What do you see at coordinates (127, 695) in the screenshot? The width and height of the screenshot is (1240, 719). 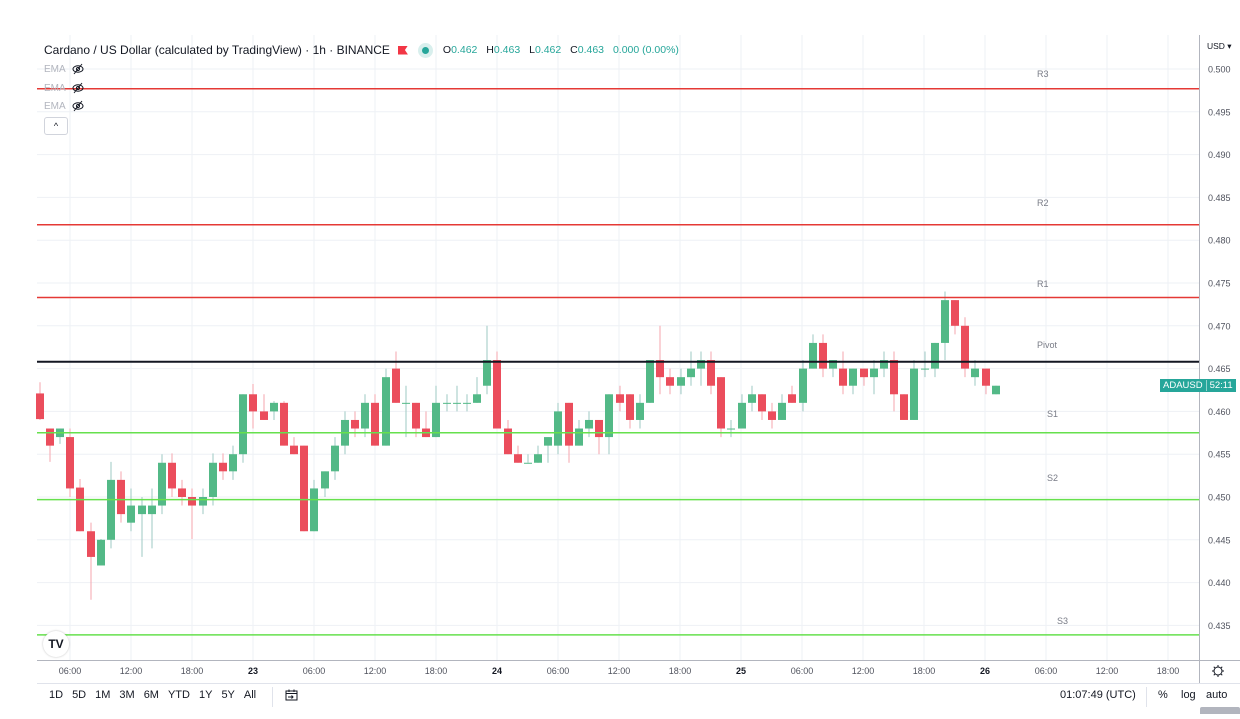 I see `range-3m-button: 3M` at bounding box center [127, 695].